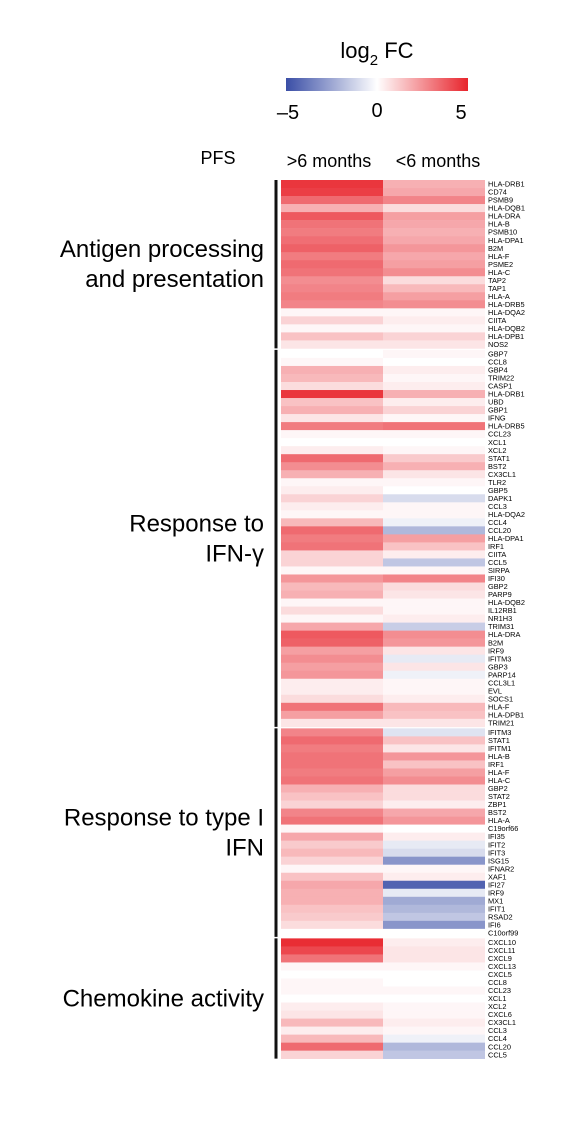 Image resolution: width=575 pixels, height=1129 pixels. What do you see at coordinates (434, 642) in the screenshot?
I see `heatmap-cell-g1-r36-c1` at bounding box center [434, 642].